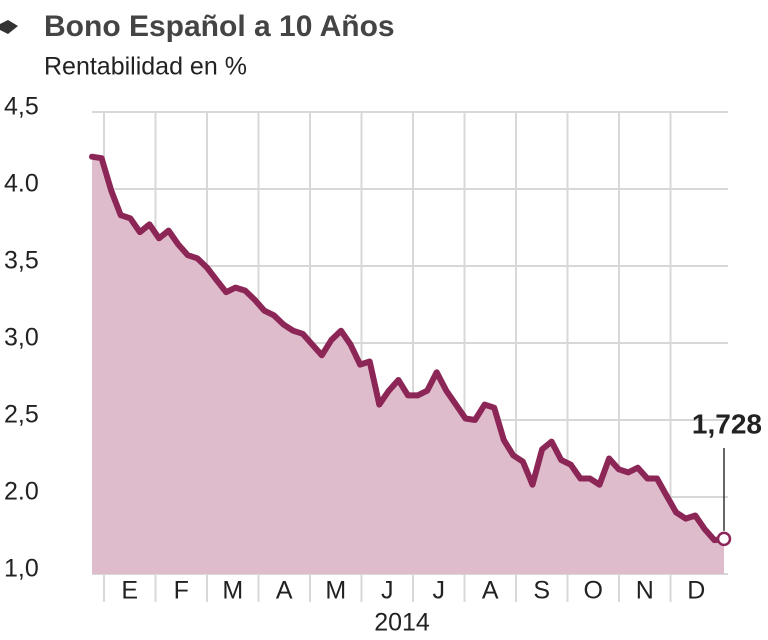  Describe the element at coordinates (219, 26) in the screenshot. I see `chart-title: Bono Español a 10 Años` at that location.